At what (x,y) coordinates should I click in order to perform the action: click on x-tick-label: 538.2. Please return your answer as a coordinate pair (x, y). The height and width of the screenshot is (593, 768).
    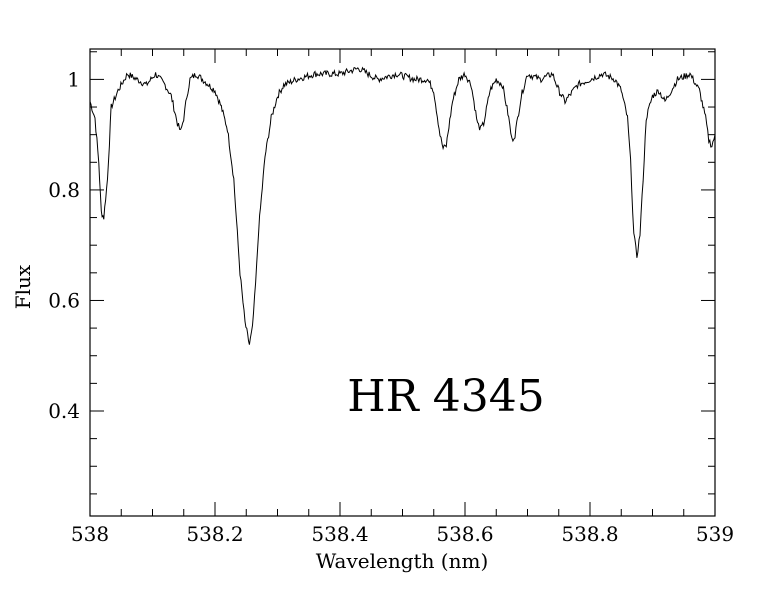
    Looking at the image, I should click on (214, 534).